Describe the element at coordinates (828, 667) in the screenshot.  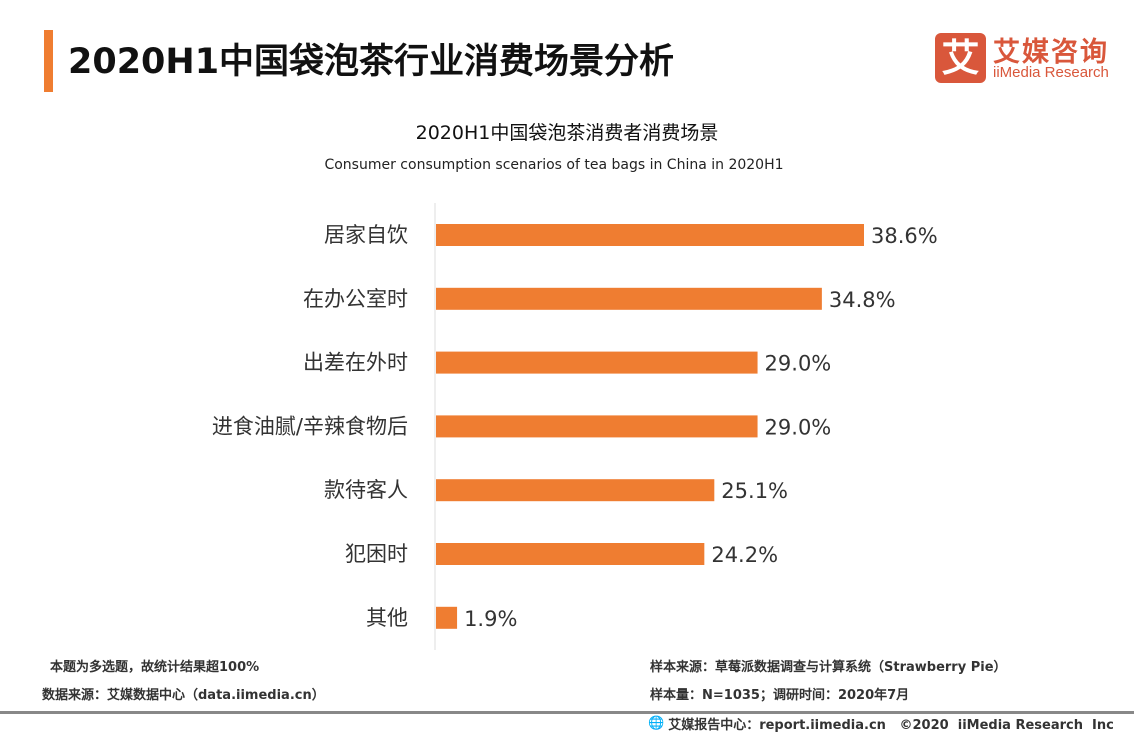
I see `sample-source: 样本来源：草莓派数据调查与计算系统（Strawberry Pie）` at that location.